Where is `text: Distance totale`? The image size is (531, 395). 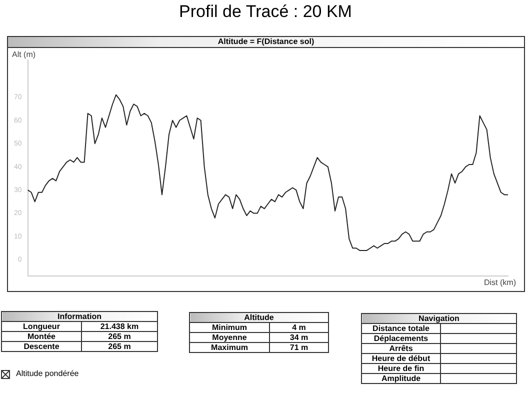 text: Distance totale is located at coordinates (401, 329).